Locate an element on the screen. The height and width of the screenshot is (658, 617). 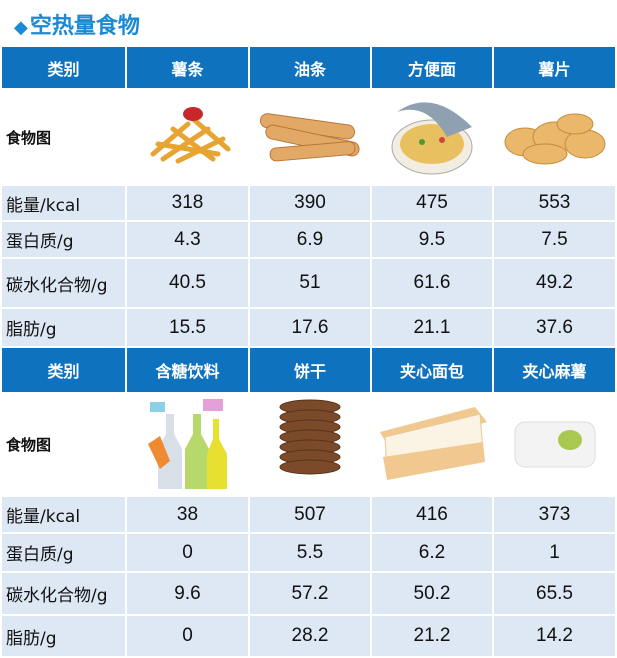
instant-noodles-image is located at coordinates (432, 137).